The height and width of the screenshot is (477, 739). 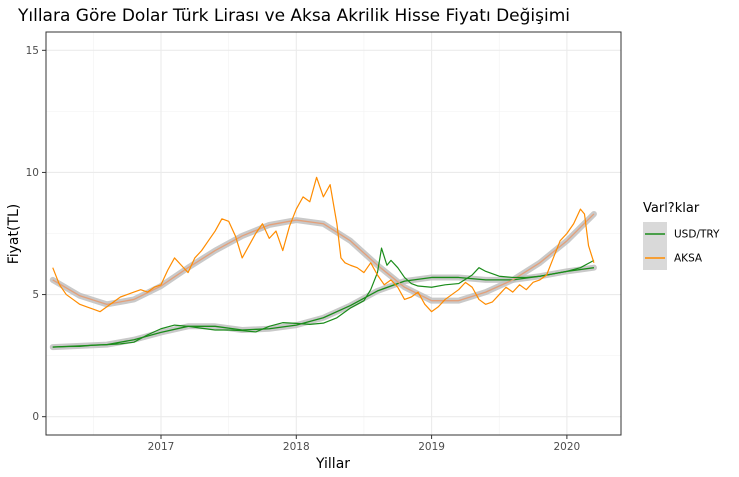 I want to click on y-tick-label: 15, so click(x=32, y=51).